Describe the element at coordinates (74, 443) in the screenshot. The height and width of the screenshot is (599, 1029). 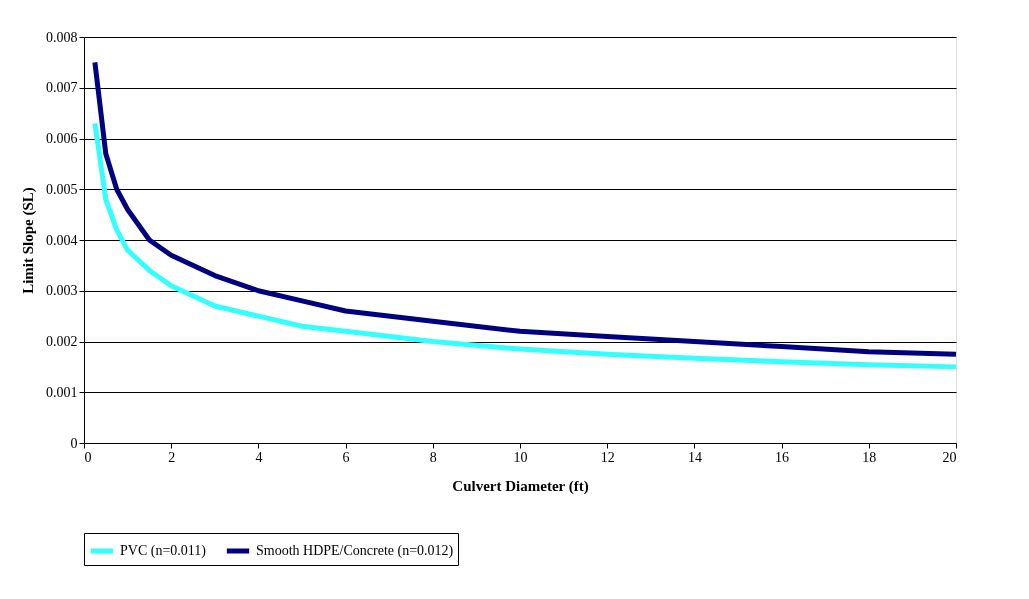
I see `y-tick-label: 0` at that location.